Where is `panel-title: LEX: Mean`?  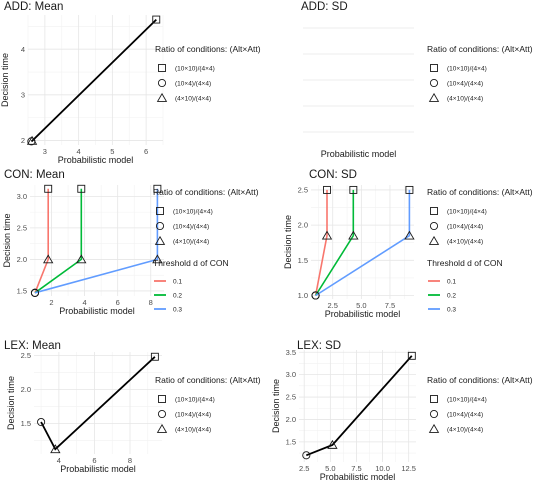
panel-title: LEX: Mean is located at coordinates (32, 346).